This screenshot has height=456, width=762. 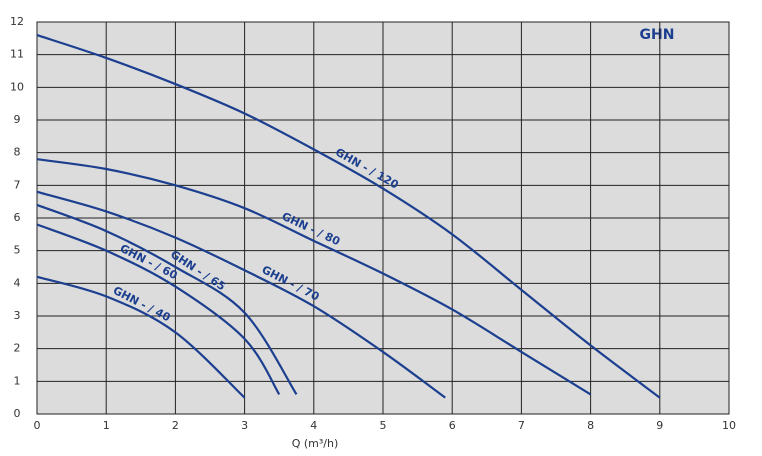 What do you see at coordinates (521, 425) in the screenshot?
I see `x-tick-label: 7` at bounding box center [521, 425].